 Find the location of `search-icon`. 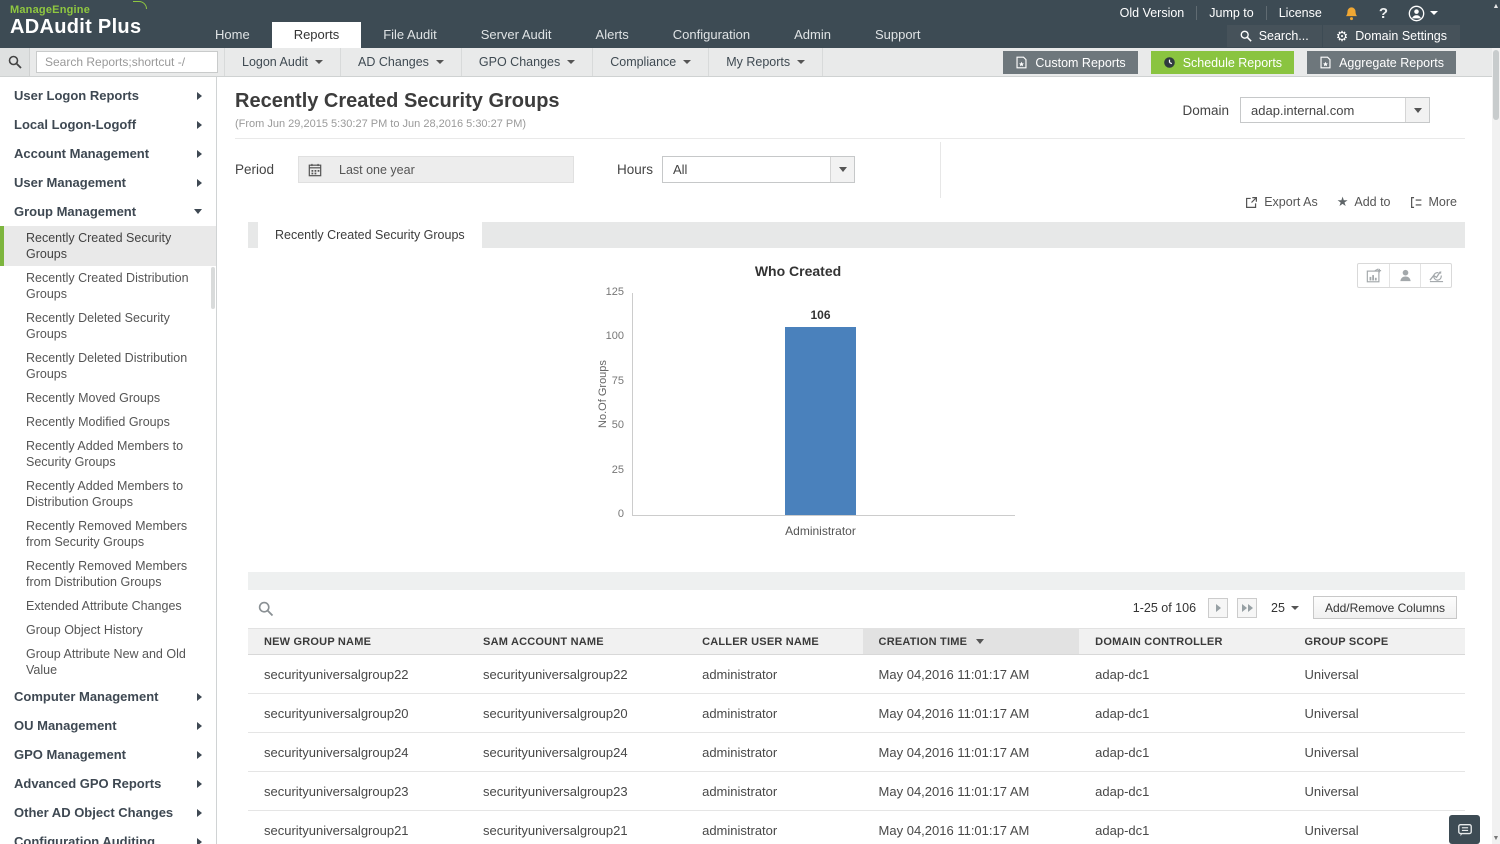

search-icon is located at coordinates (1246, 36).